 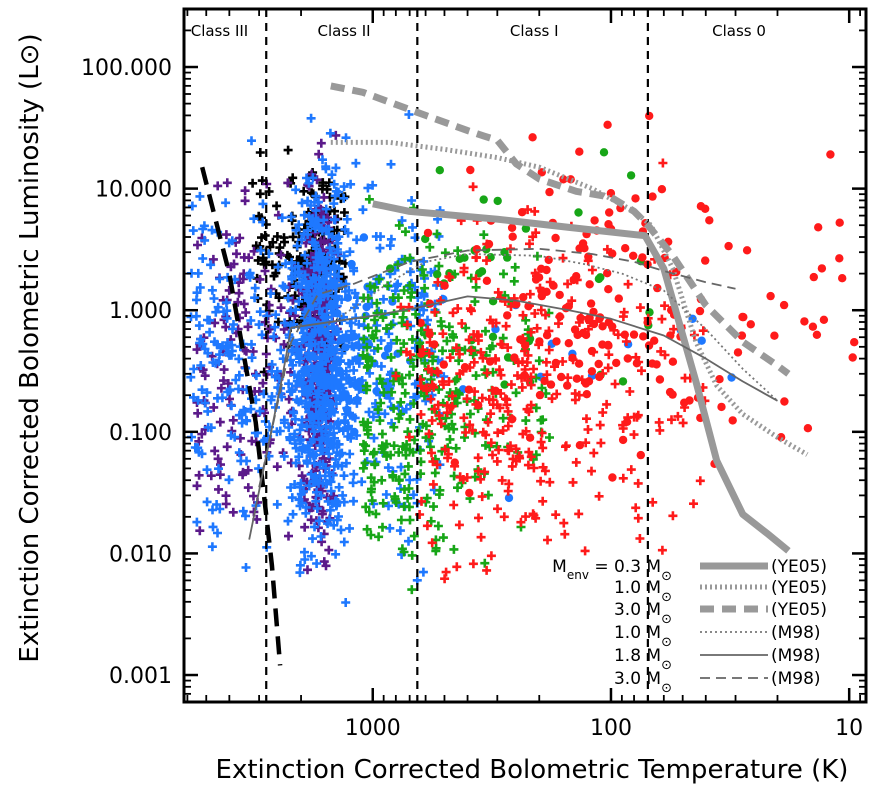 I want to click on legend-model-label: (YE05), so click(x=799, y=567).